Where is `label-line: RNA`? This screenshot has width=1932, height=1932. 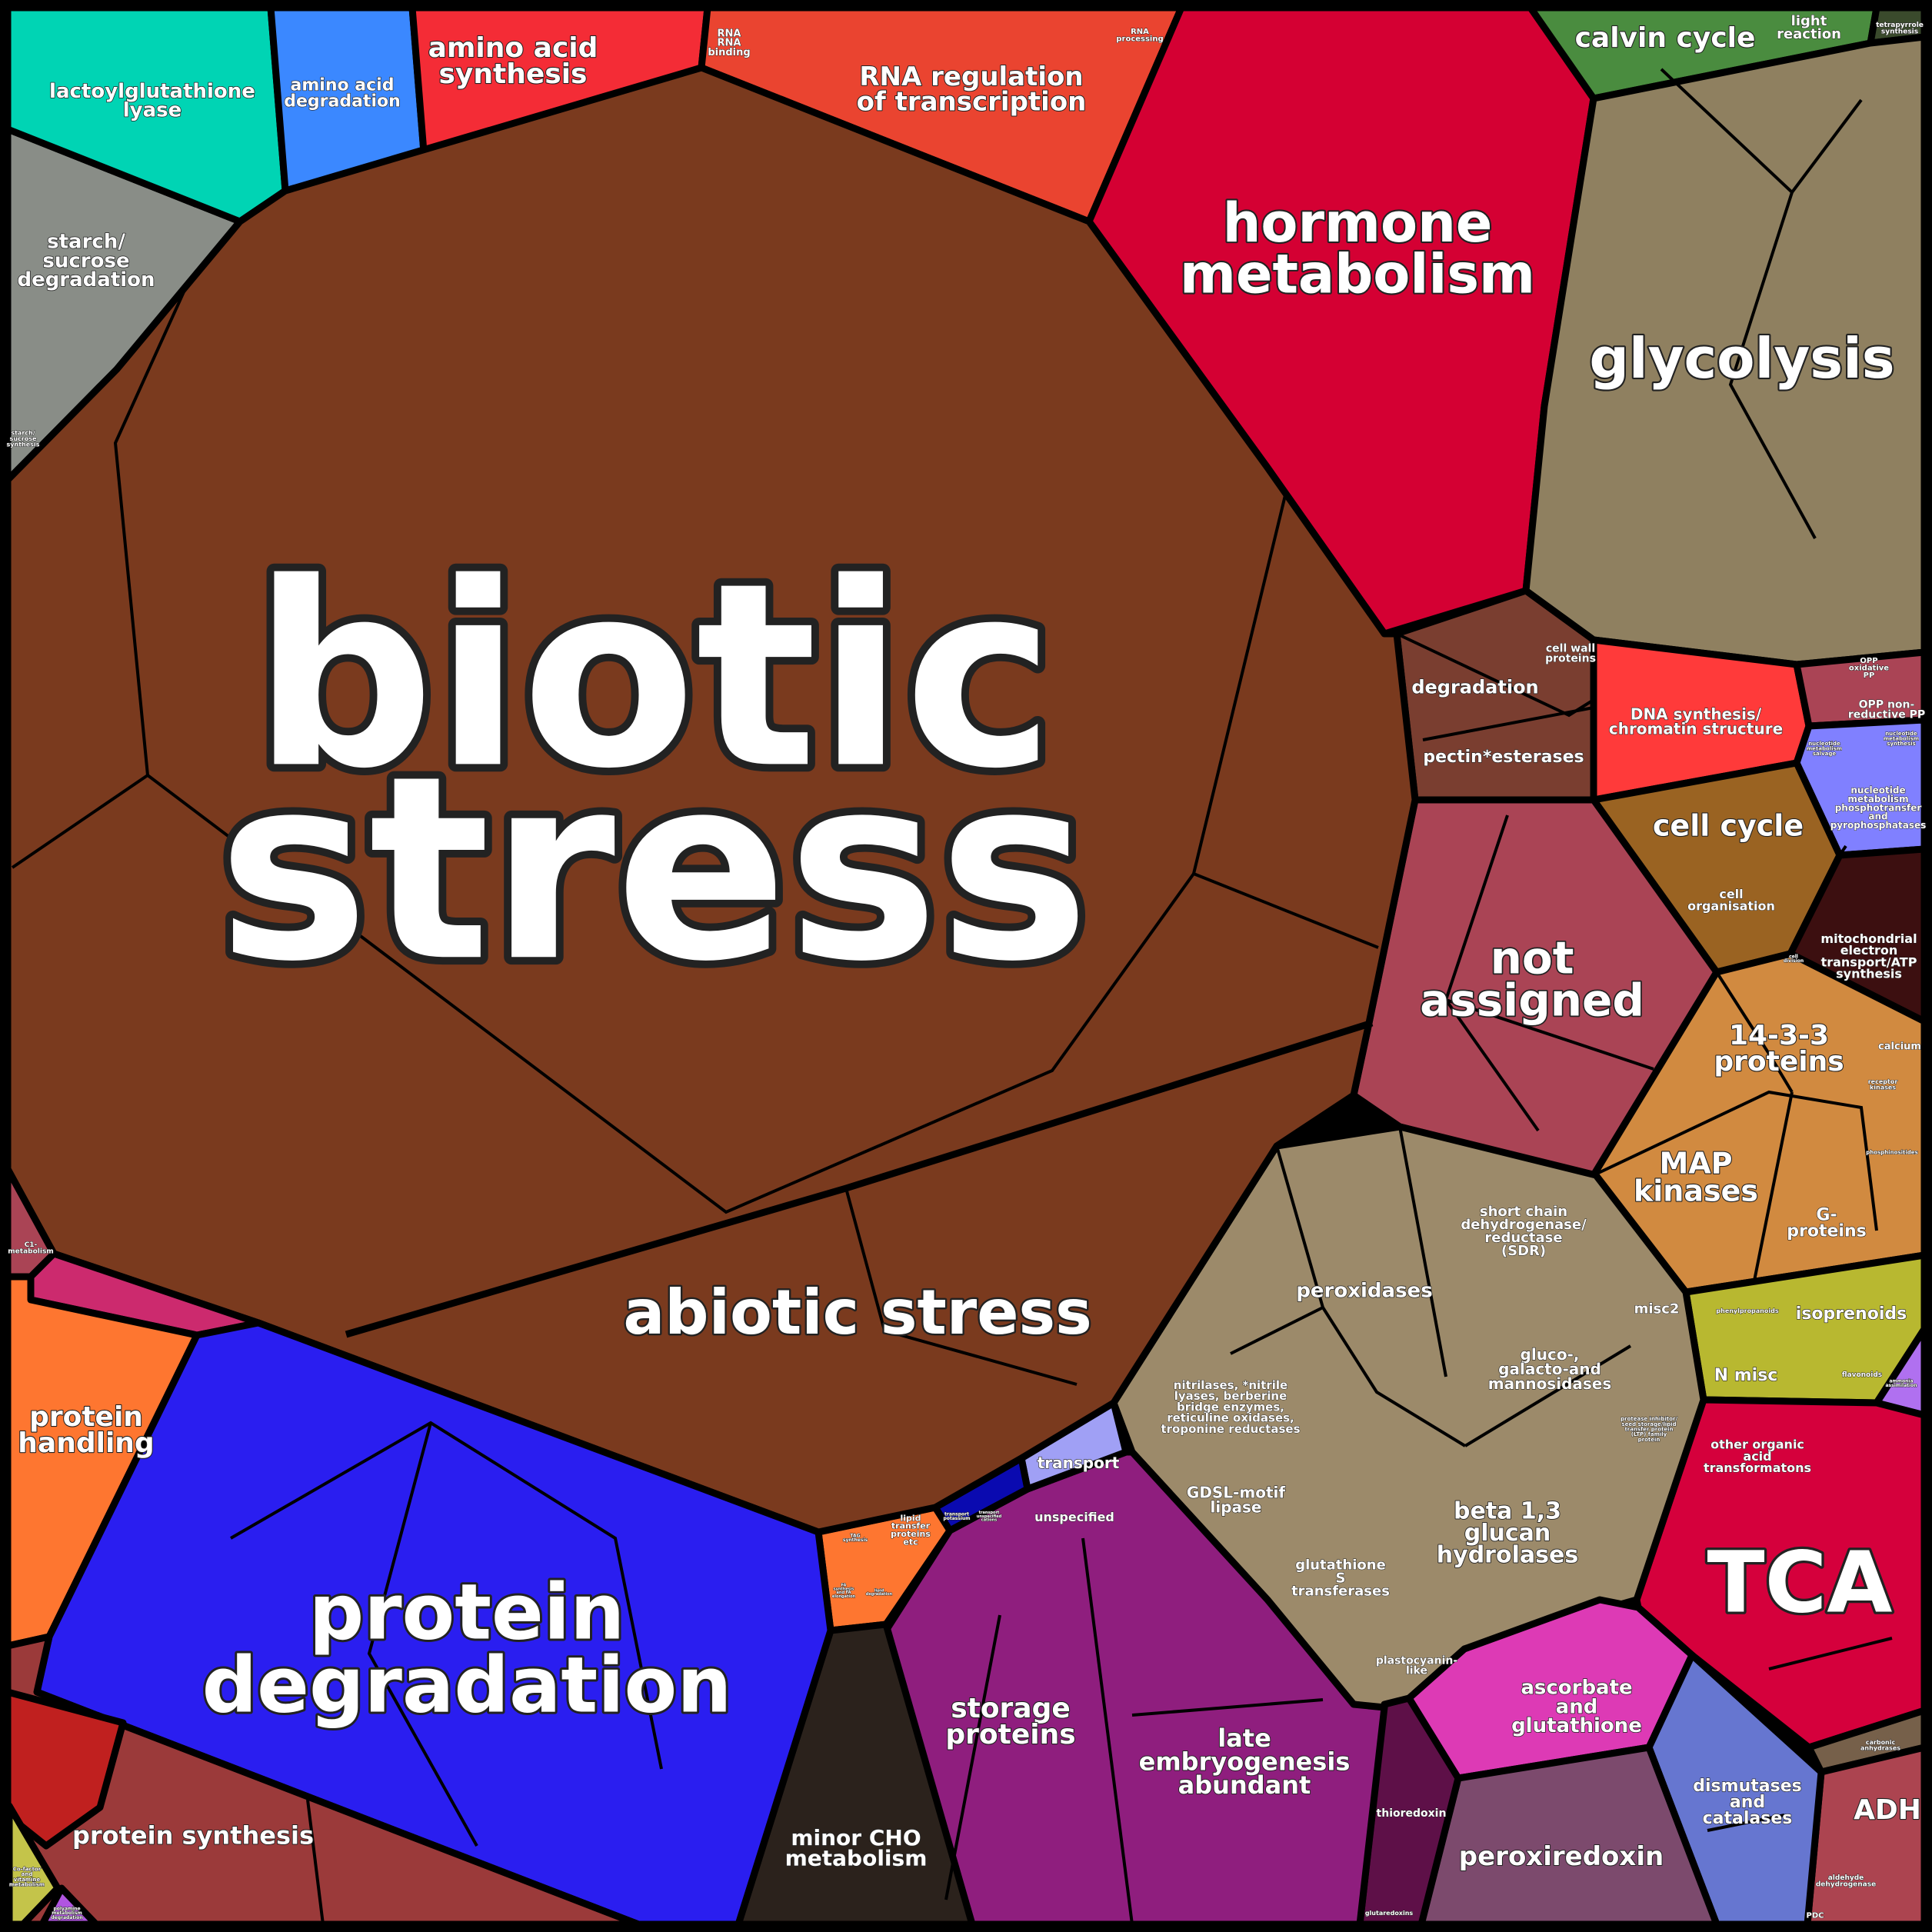
label-line: RNA is located at coordinates (729, 43).